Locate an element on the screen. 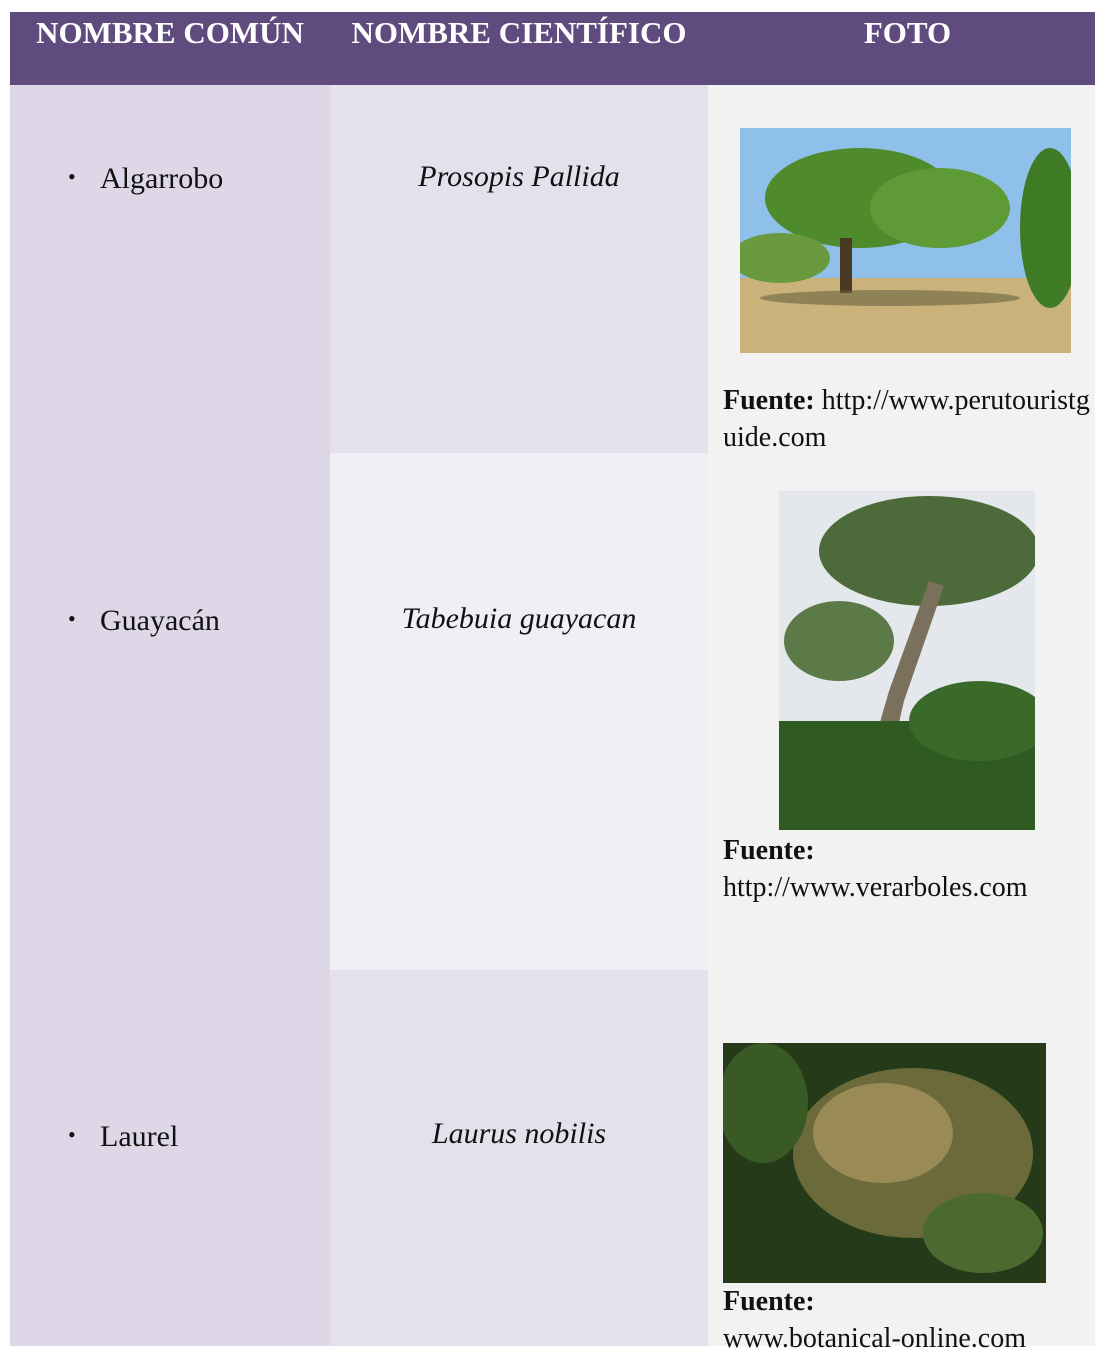  header-cell: NOMBRE COMÚN is located at coordinates (170, 32).